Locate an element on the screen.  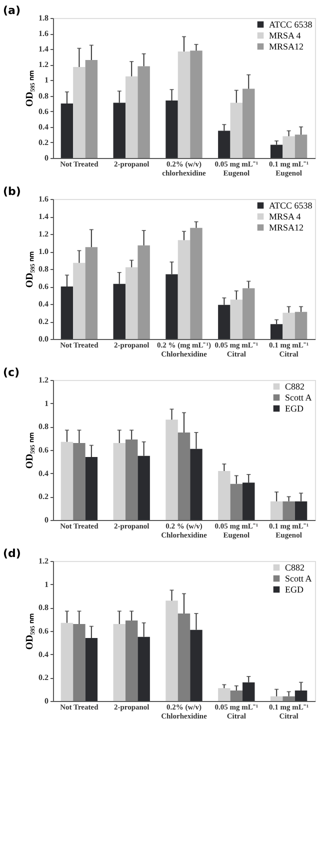
y-tick-label: 1.8 is located at coordinates (43, 18).